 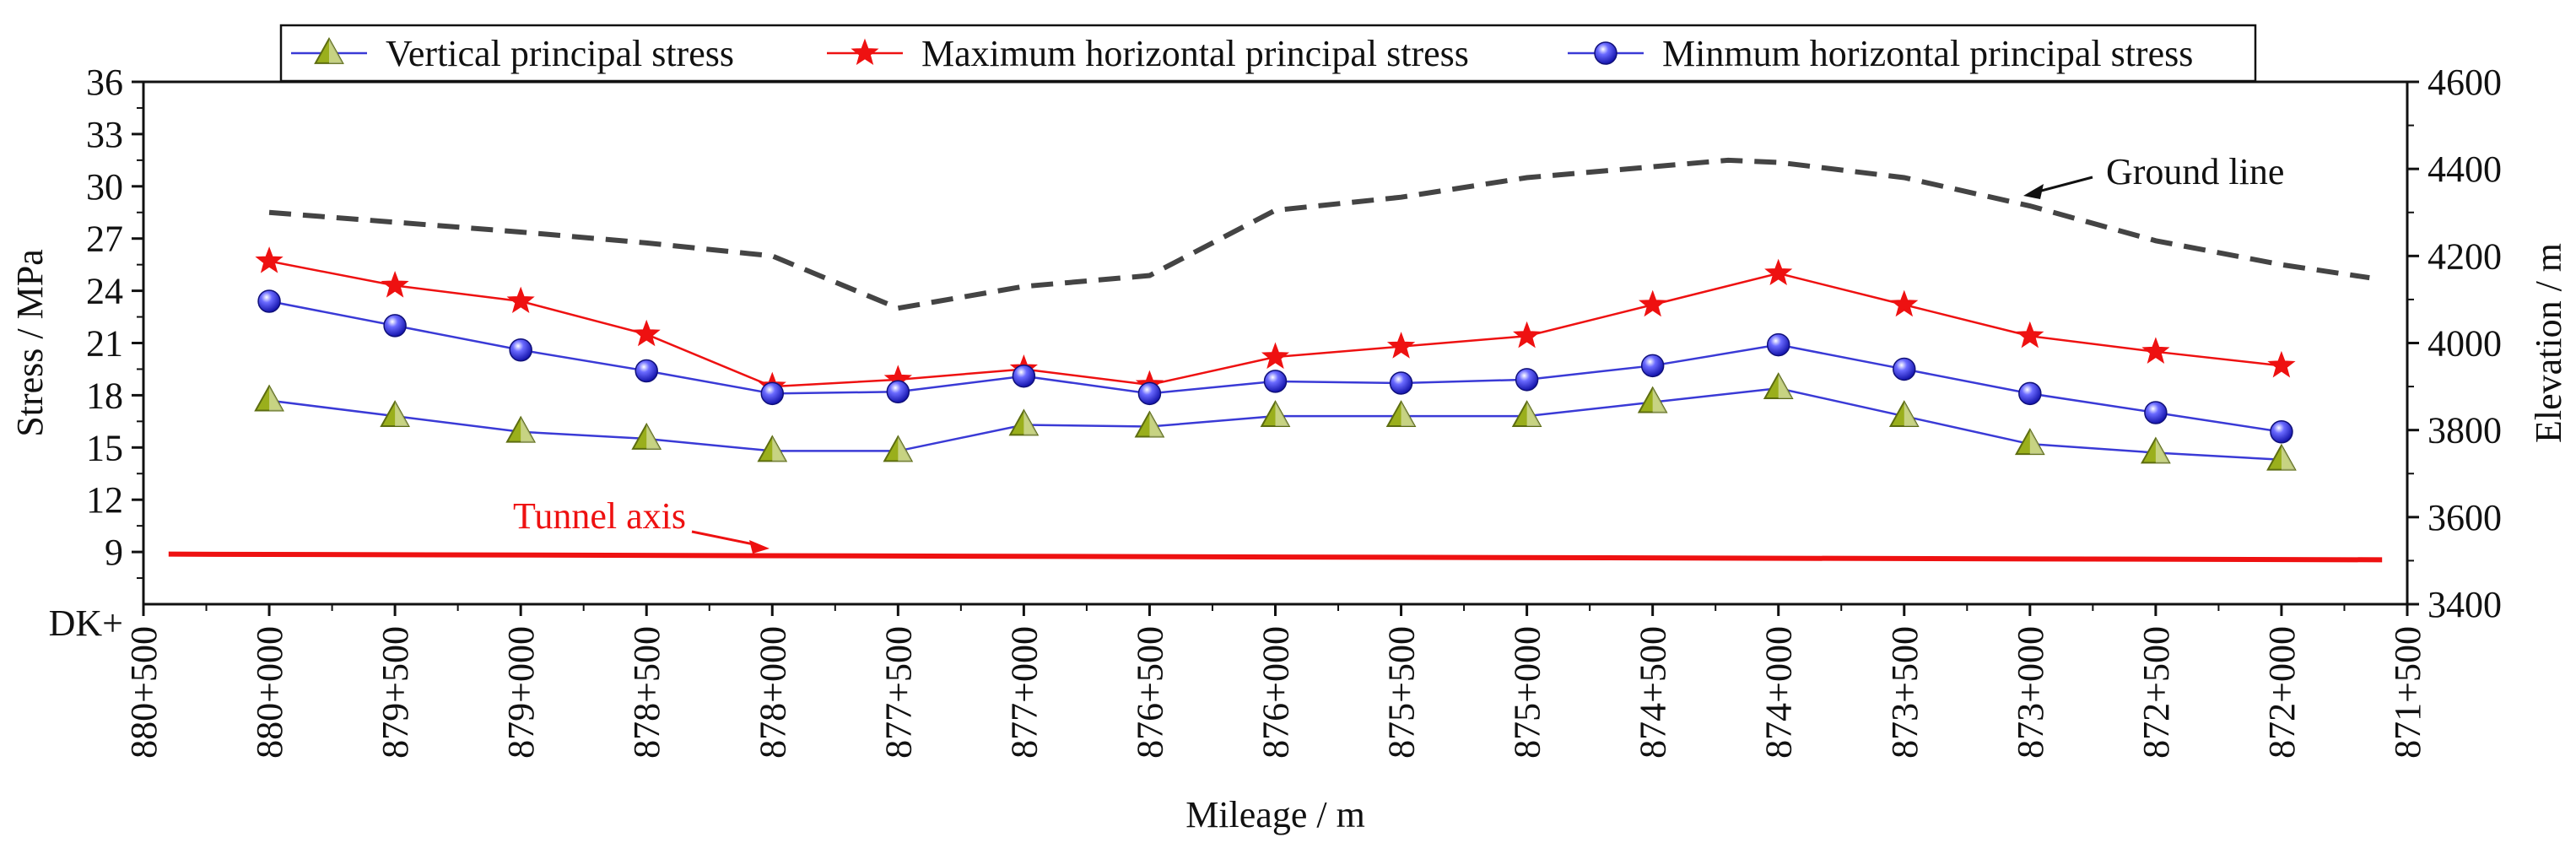 What do you see at coordinates (646, 692) in the screenshot?
I see `x-tick-label: 878+500` at bounding box center [646, 692].